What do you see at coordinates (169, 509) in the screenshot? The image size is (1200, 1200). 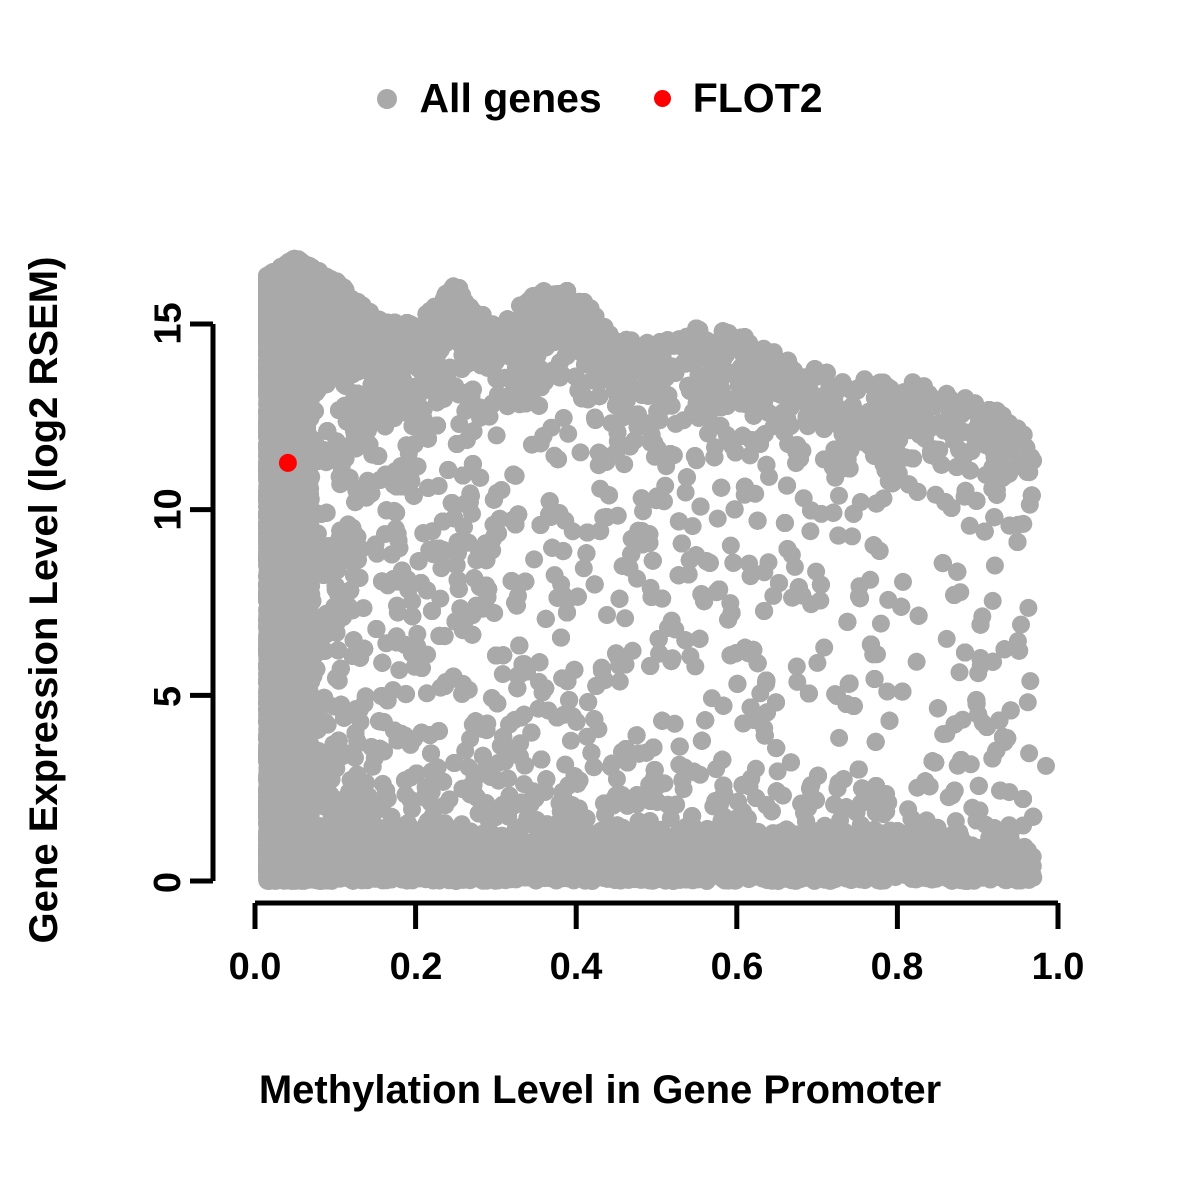 I see `y-tick-label-10: 10` at bounding box center [169, 509].